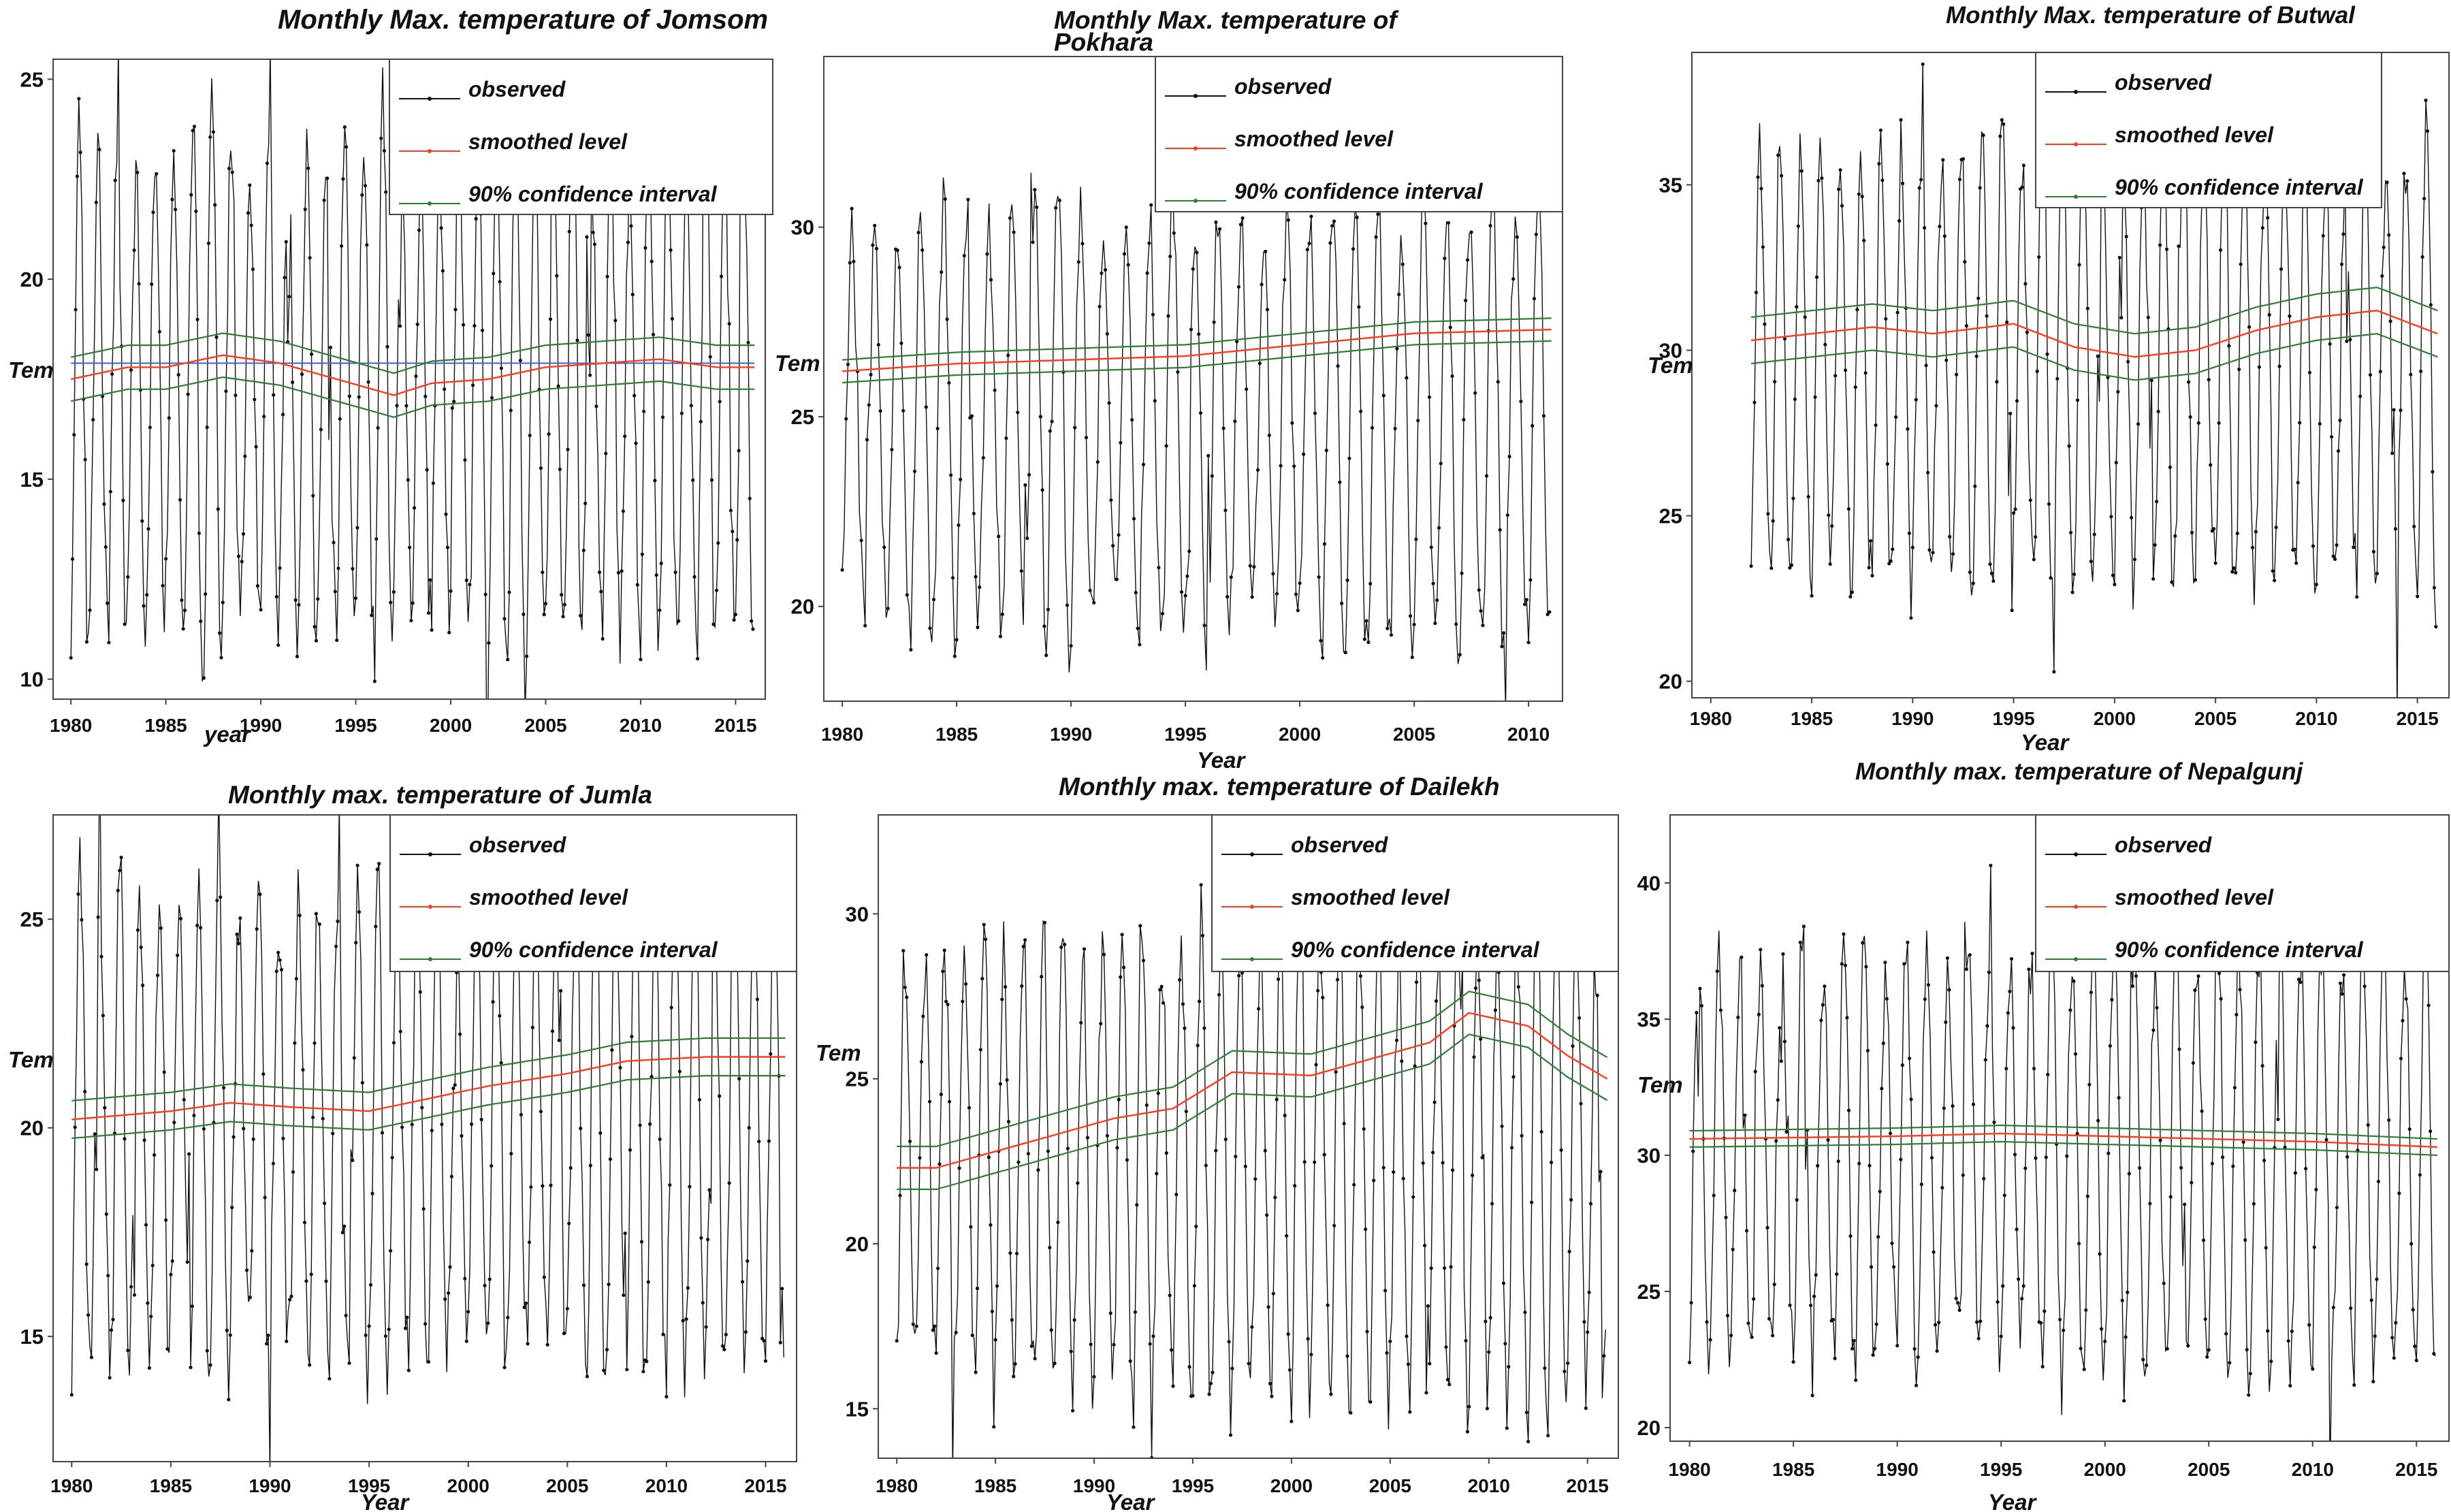 This screenshot has height=1512, width=2451. What do you see at coordinates (440, 795) in the screenshot?
I see `chart-title: Monthly max. temperature of Jumla` at bounding box center [440, 795].